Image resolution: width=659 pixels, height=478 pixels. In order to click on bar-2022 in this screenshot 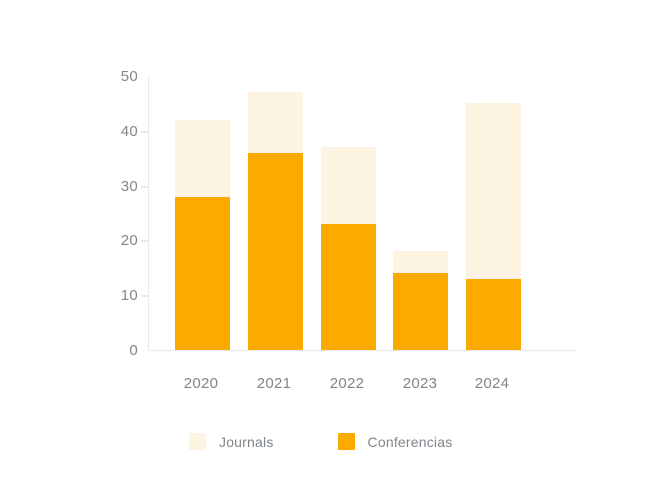, I will do `click(348, 248)`.